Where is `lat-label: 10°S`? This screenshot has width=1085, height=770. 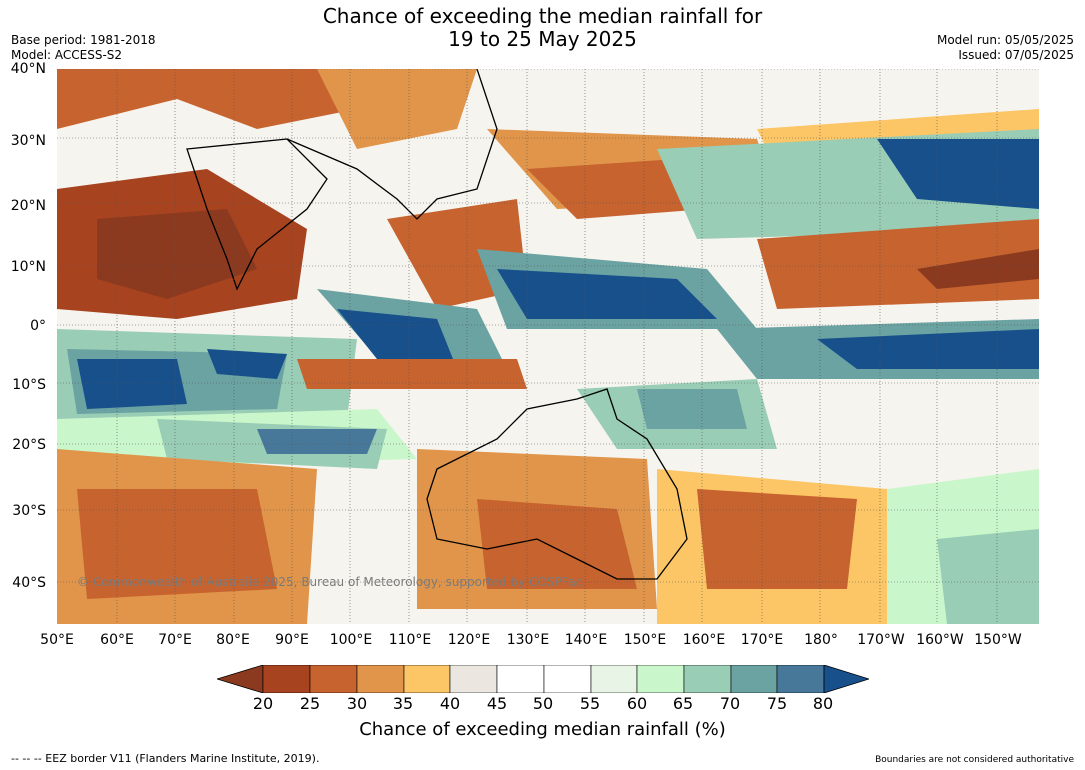
lat-label: 10°S is located at coordinates (29, 385).